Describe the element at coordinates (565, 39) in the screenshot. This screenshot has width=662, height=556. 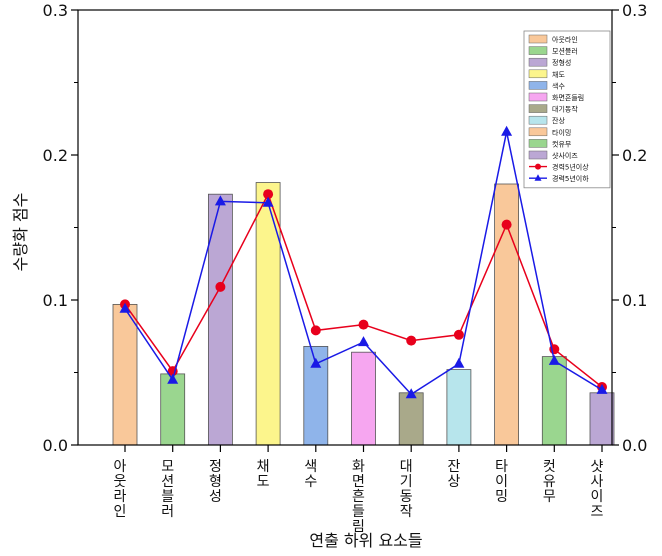
I see `legend-label-0: 아웃라인` at that location.